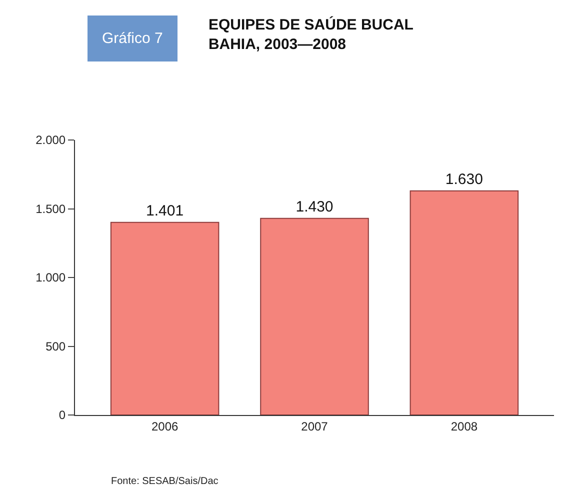 Image resolution: width=579 pixels, height=490 pixels. I want to click on x-tick-label: 2006, so click(164, 426).